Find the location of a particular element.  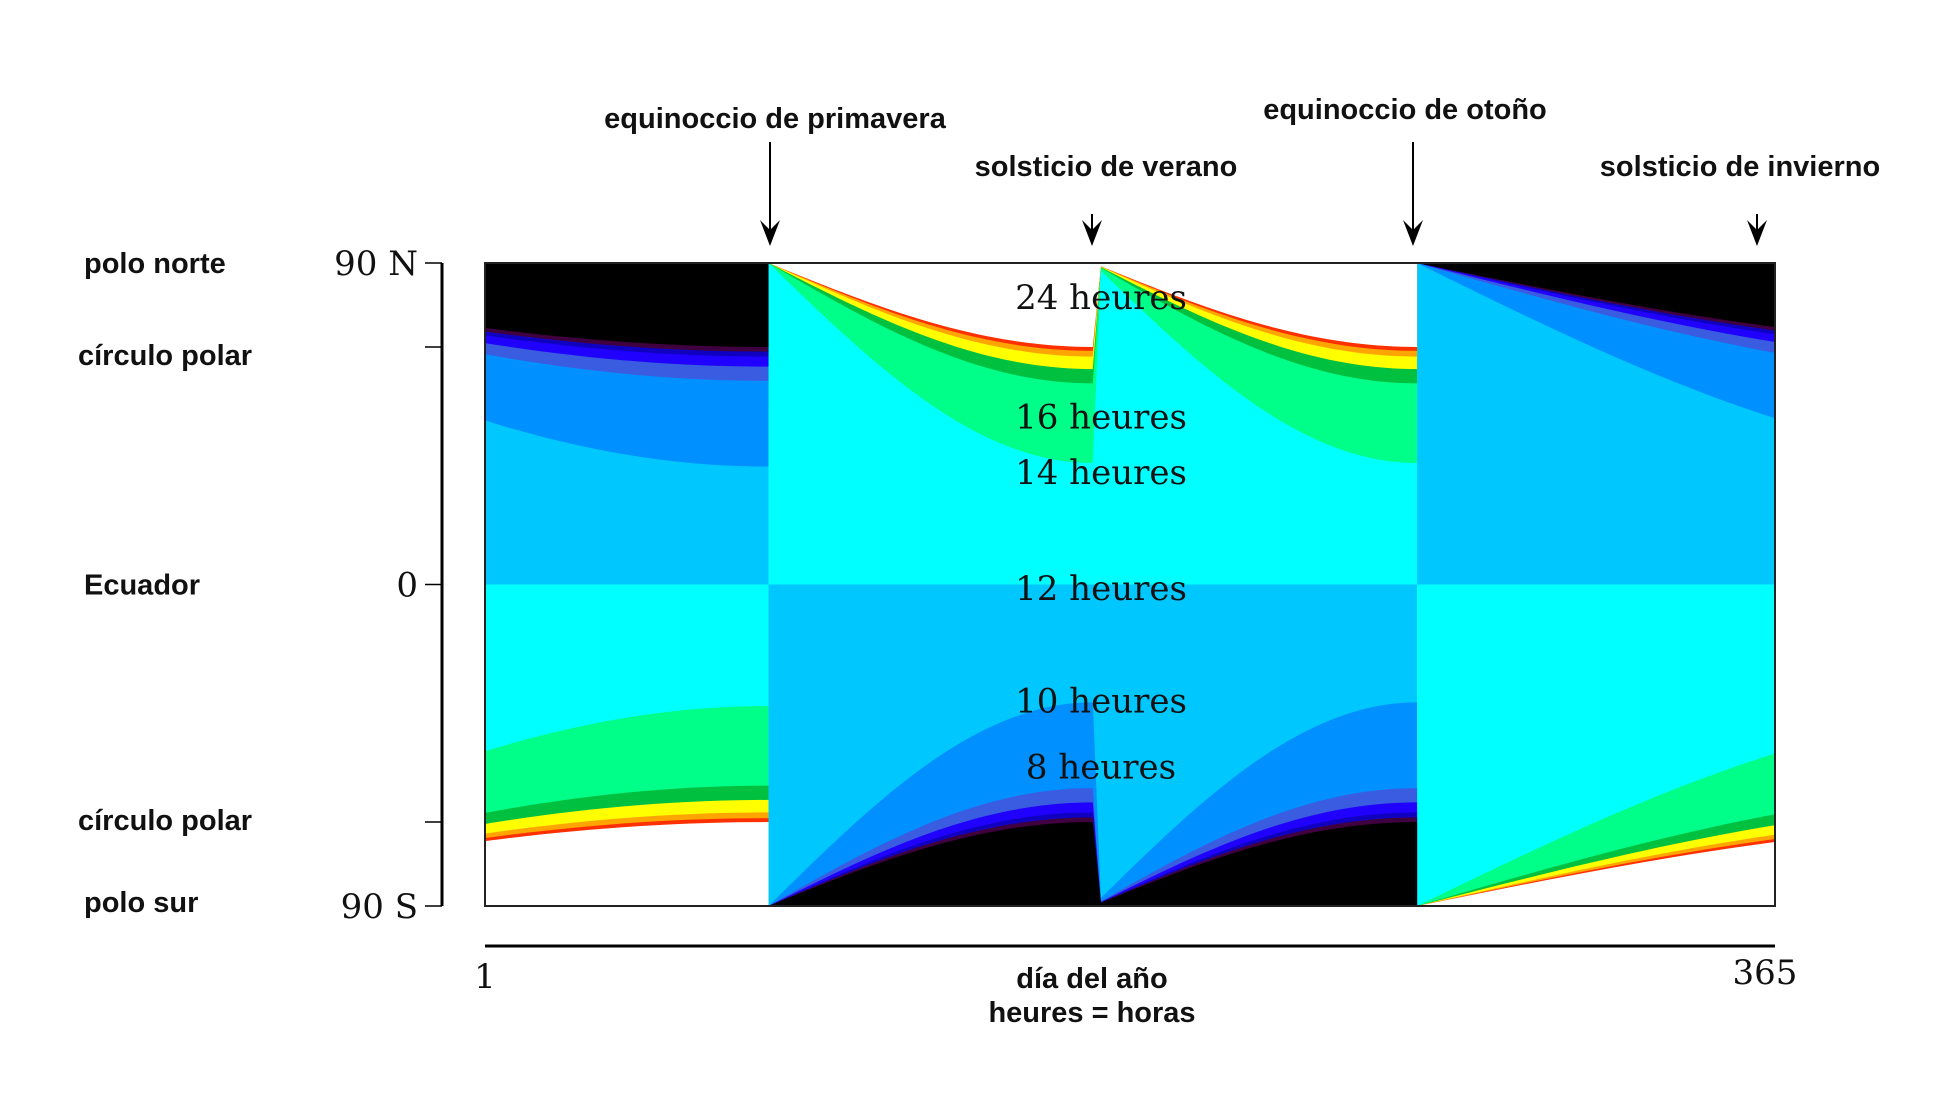

y-name-label: Ecuador is located at coordinates (142, 586).